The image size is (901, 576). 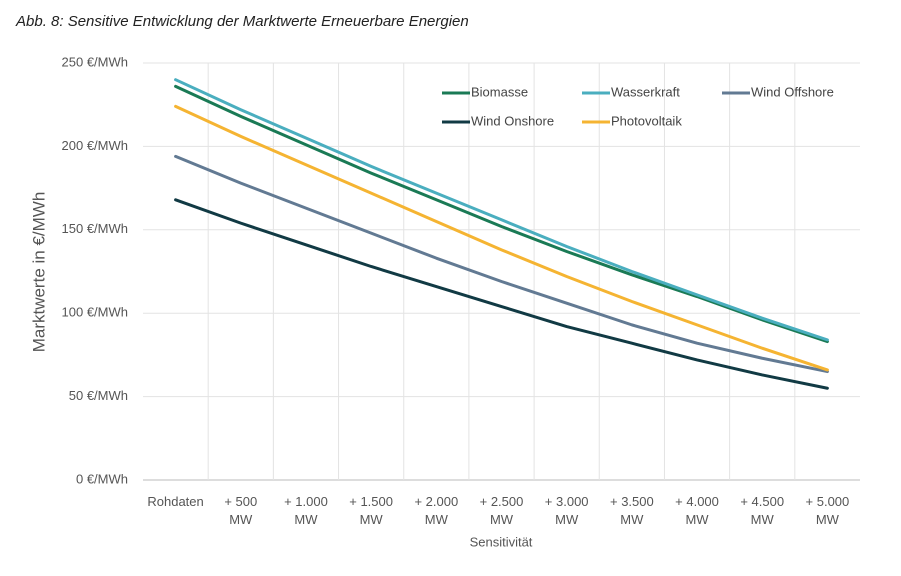 What do you see at coordinates (95, 228) in the screenshot?
I see `y-tick-label: 150 €/MWh` at bounding box center [95, 228].